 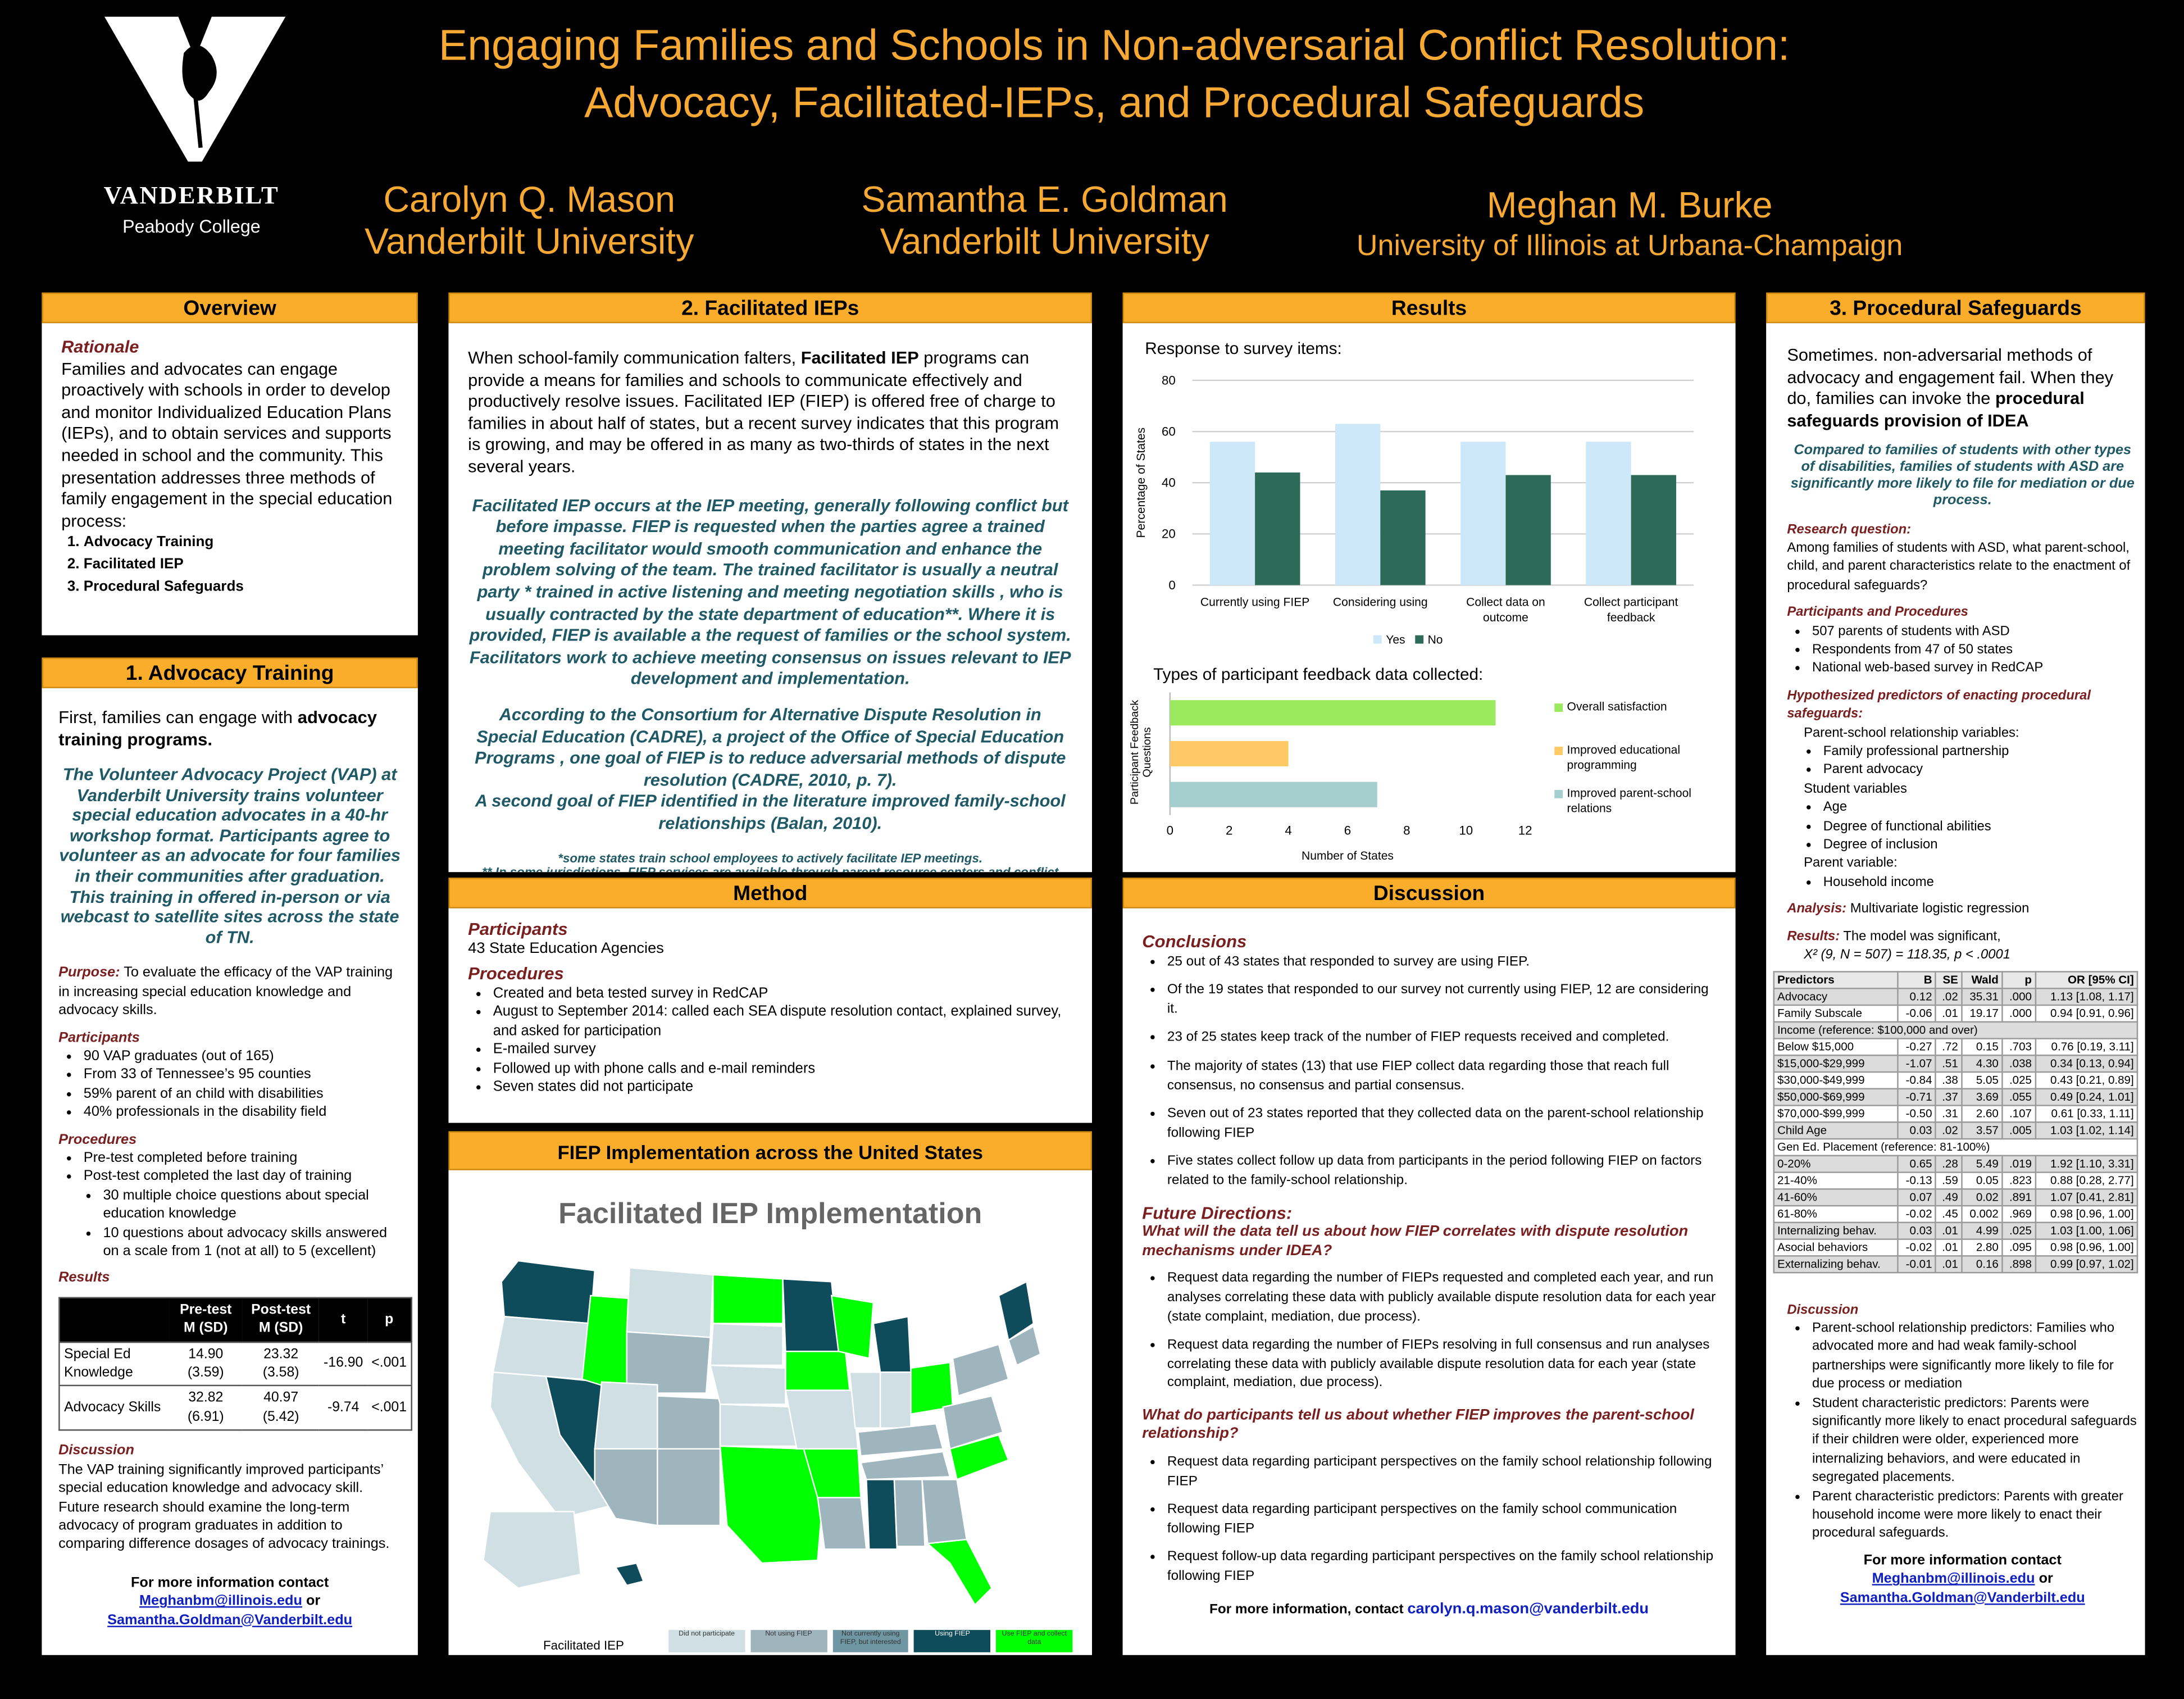 I want to click on legend-label: Improved parent-school relations, so click(x=1629, y=800).